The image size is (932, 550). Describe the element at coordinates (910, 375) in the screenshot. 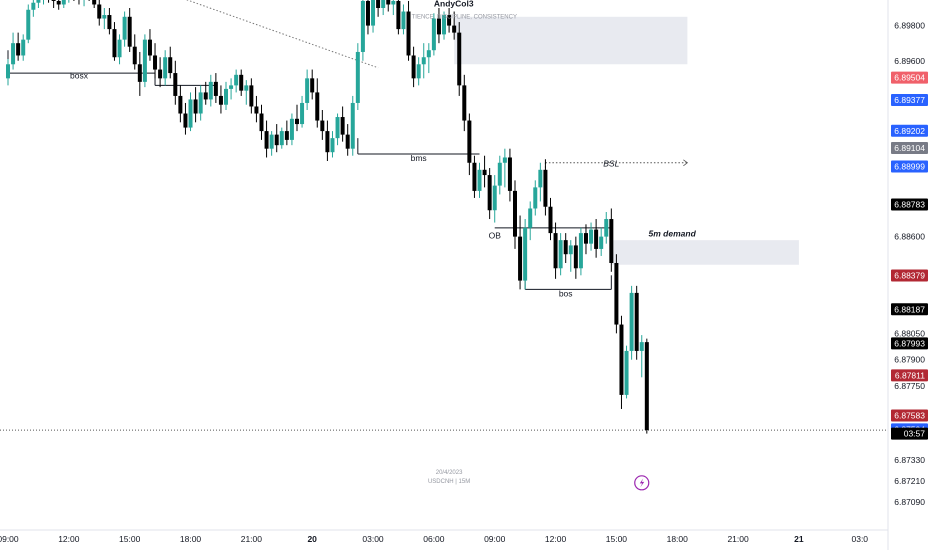

I see `price-tag-label: 6.87811` at that location.